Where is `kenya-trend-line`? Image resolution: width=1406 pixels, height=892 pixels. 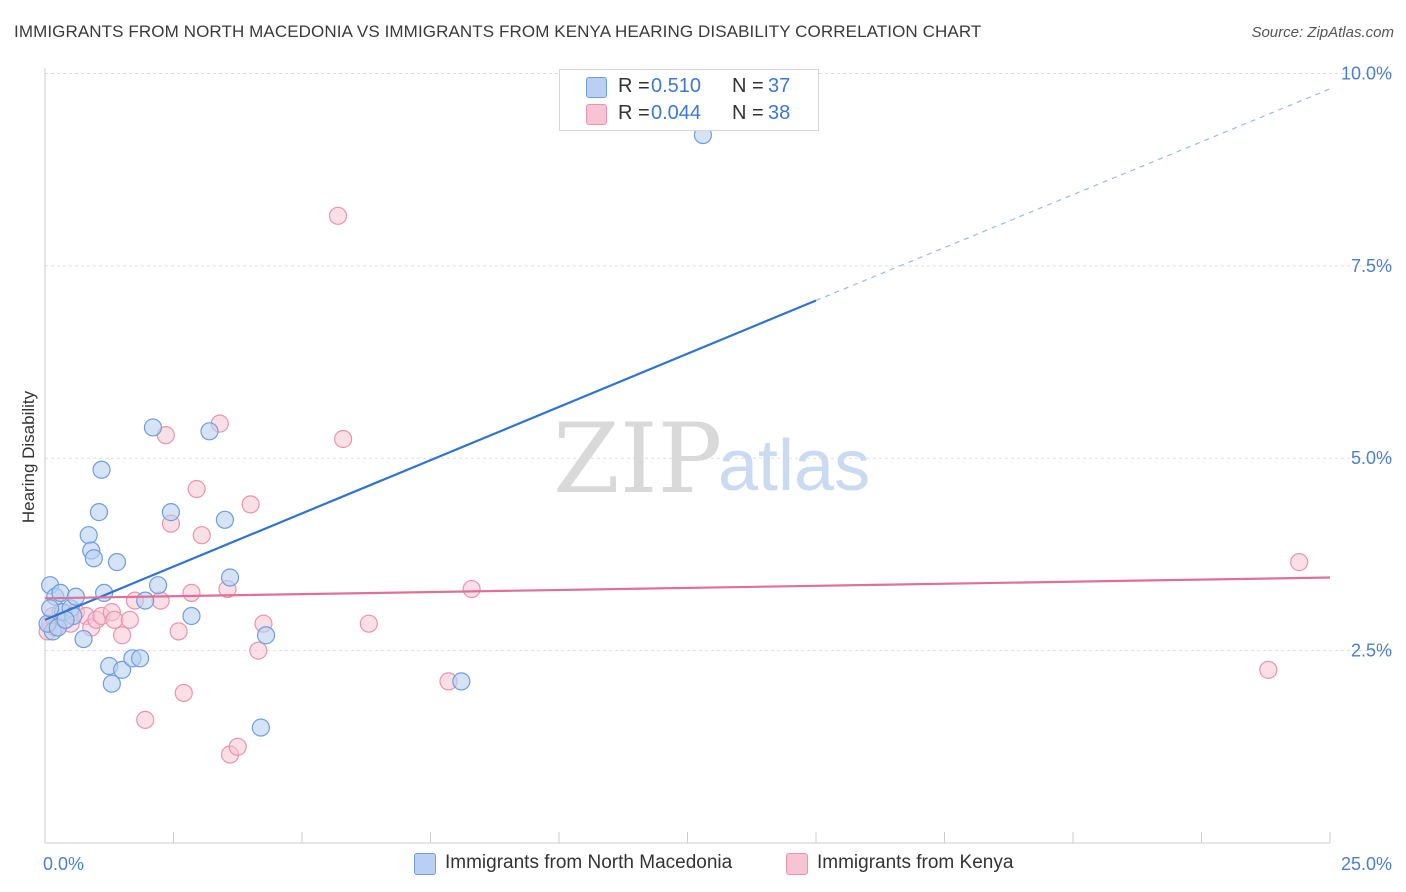
kenya-trend-line is located at coordinates (687, 588).